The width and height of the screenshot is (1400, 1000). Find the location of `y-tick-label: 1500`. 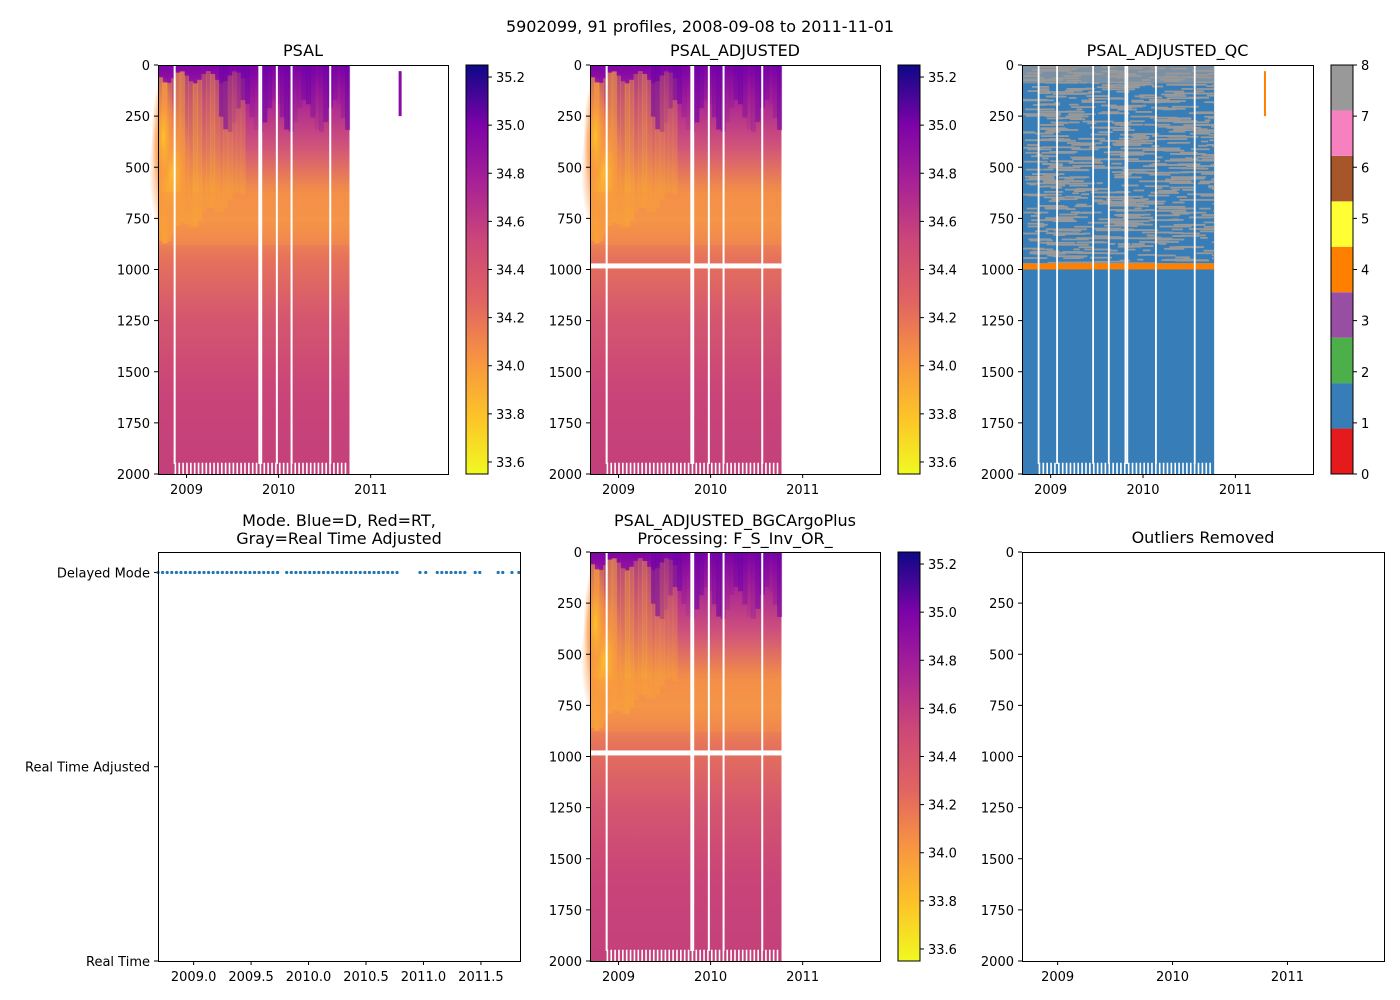

y-tick-label: 1500 is located at coordinates (997, 860).